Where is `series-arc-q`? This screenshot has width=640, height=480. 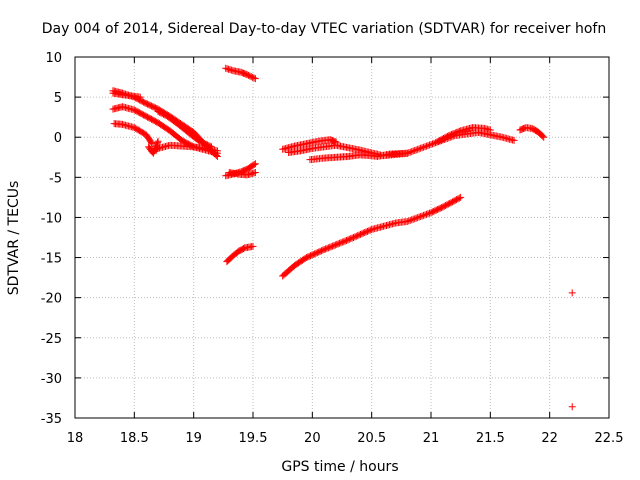
series-arc-q is located at coordinates (372, 236).